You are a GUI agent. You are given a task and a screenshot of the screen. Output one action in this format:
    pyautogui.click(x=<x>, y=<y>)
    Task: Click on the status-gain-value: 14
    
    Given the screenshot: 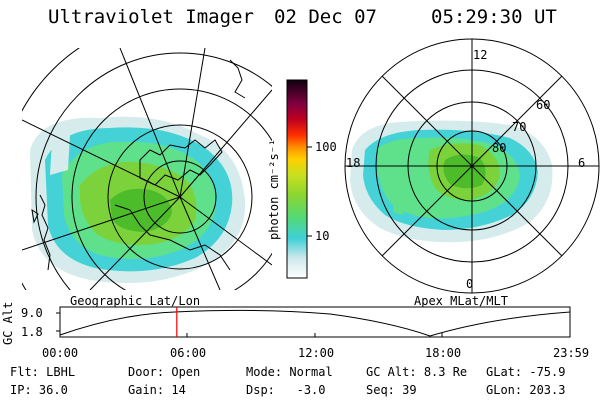 What is the action you would take?
    pyautogui.click(x=178, y=390)
    